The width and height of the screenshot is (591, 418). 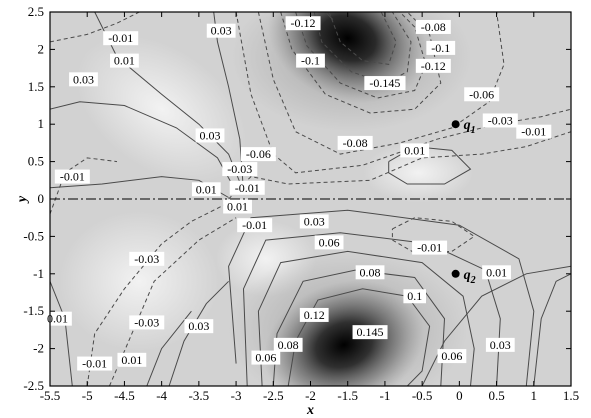 I want to click on contour-label-text: 0.06, so click(x=265, y=358).